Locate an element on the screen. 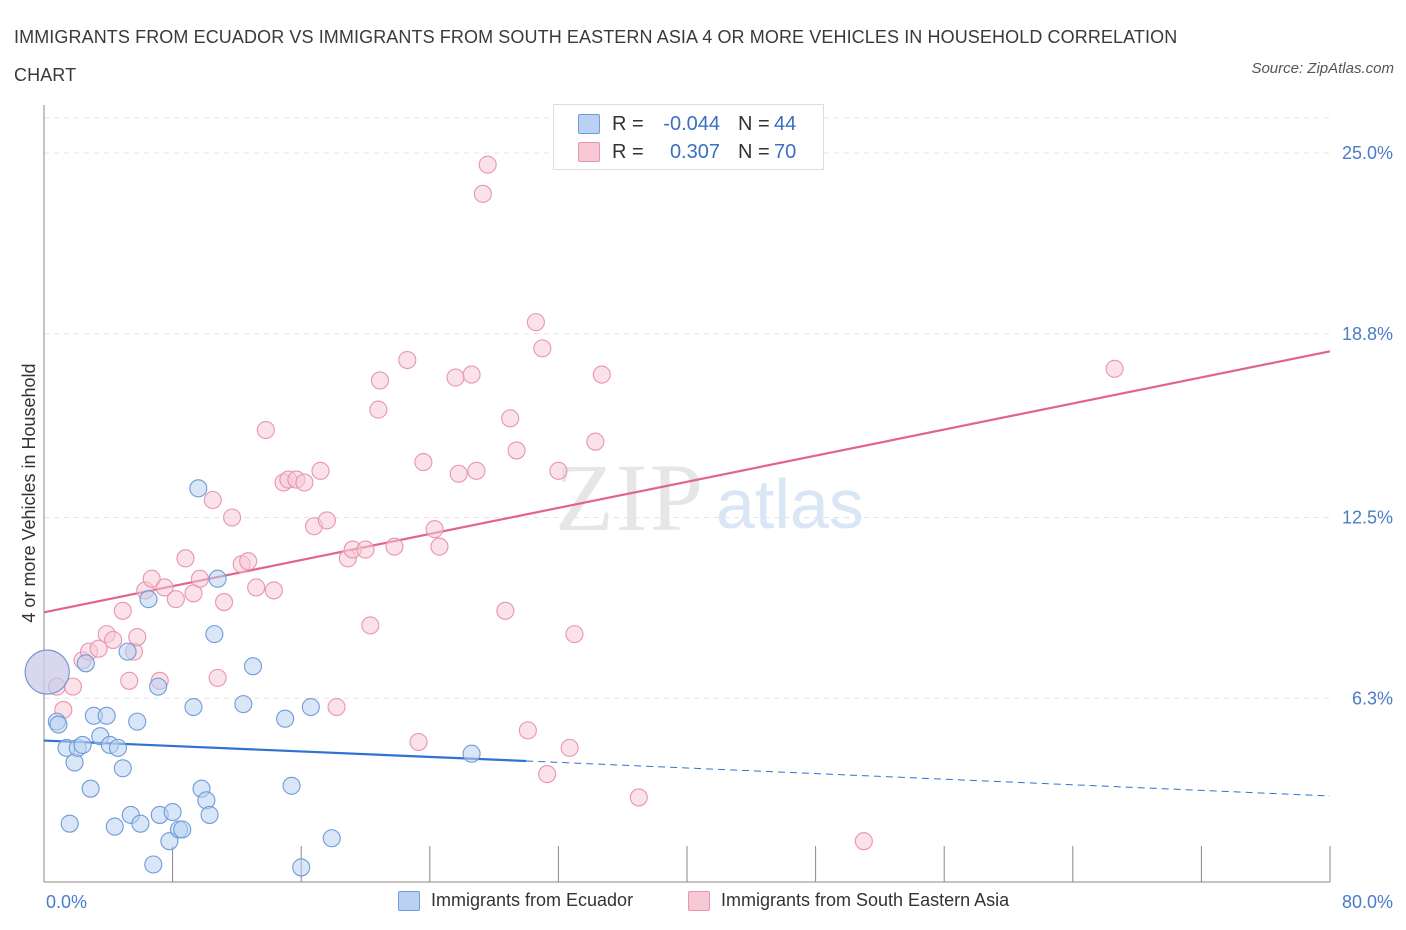  bottom-legend-label-ecuador: Immigrants from Ecuador is located at coordinates (532, 900).